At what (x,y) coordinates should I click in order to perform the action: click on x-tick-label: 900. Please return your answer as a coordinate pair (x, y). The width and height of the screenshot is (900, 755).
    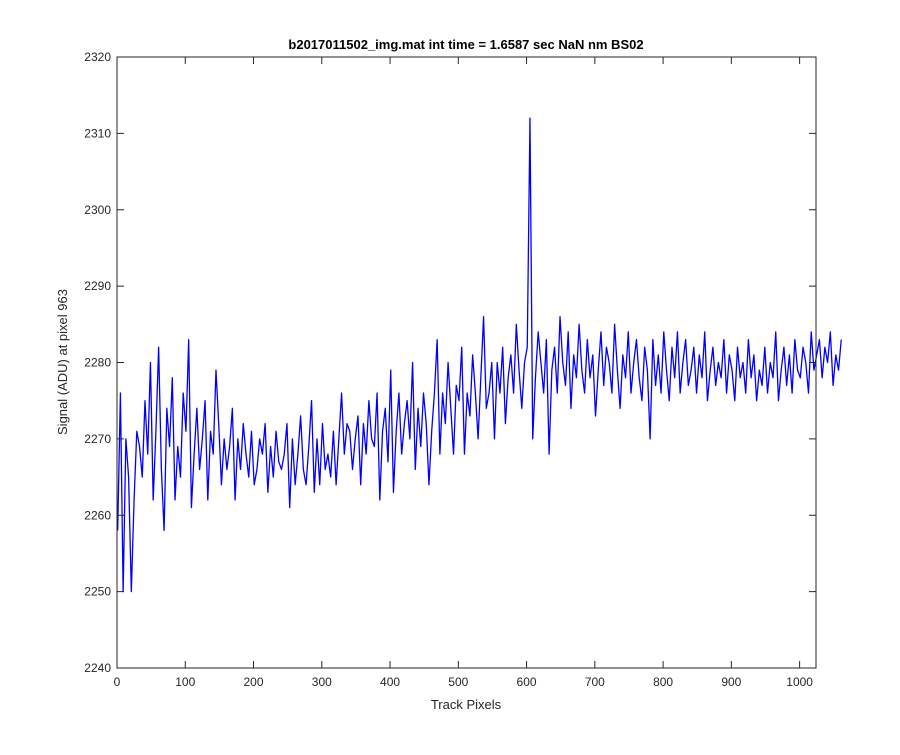
    Looking at the image, I should click on (731, 682).